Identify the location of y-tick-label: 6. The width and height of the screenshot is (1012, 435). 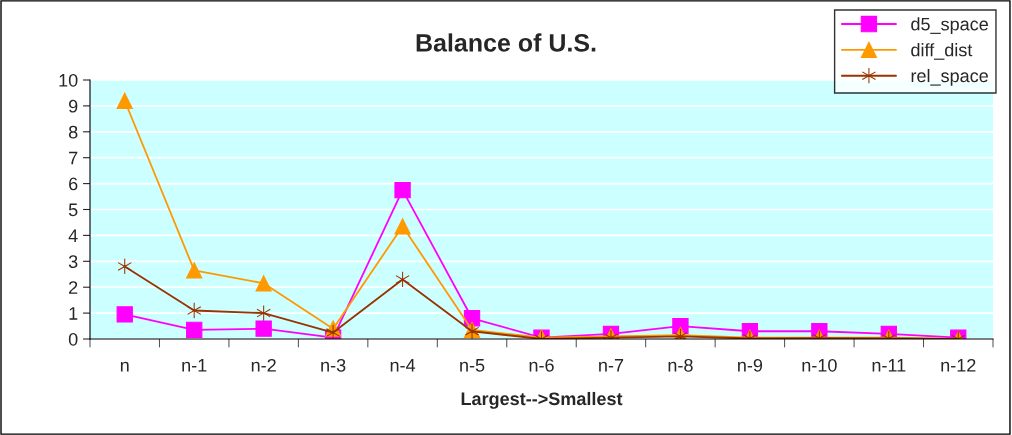
(73, 184).